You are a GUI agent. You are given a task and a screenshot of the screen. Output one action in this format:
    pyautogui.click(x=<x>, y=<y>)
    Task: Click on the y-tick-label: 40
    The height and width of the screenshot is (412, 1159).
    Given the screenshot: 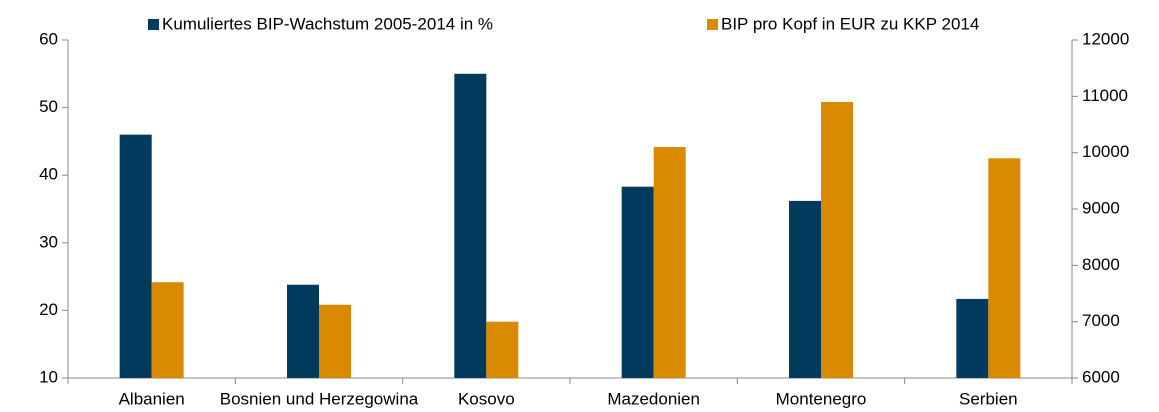 What is the action you would take?
    pyautogui.click(x=48, y=174)
    